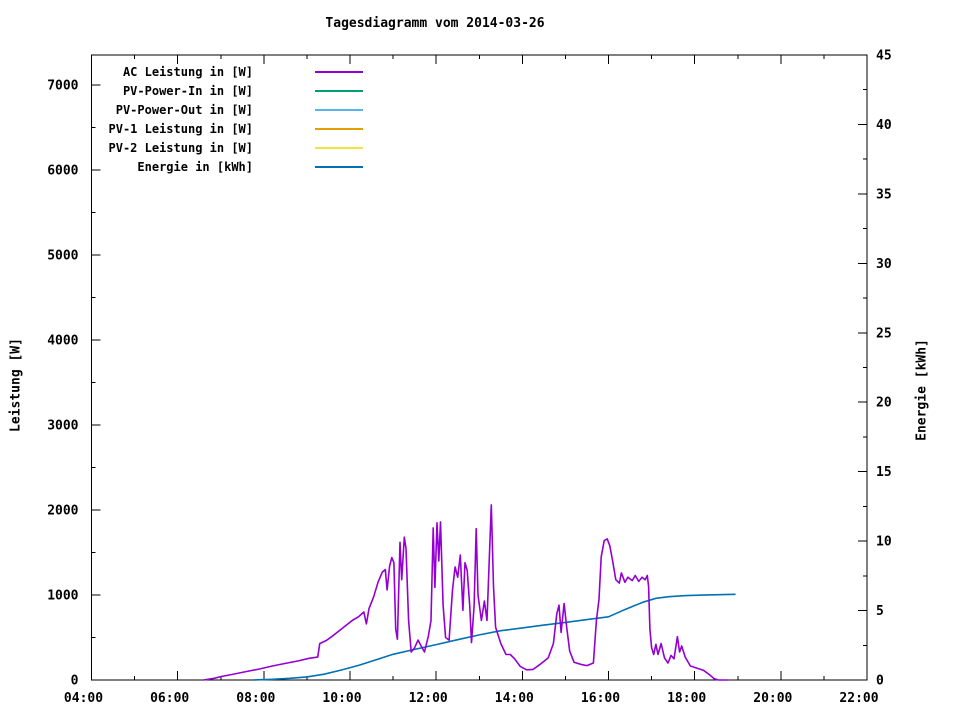 This screenshot has width=960, height=720. I want to click on legend-label: PV-Power-In in [W], so click(187, 90).